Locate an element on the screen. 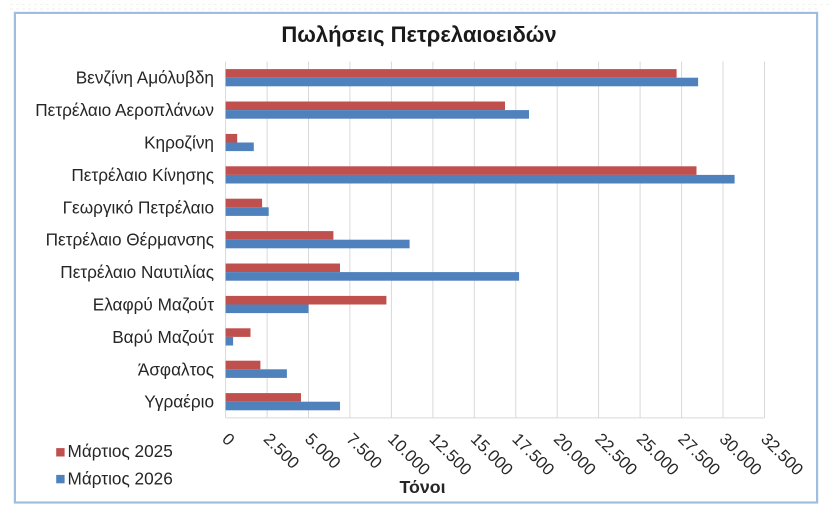  svg-text: Ελαφρύ Μαζούτ is located at coordinates (153, 305).